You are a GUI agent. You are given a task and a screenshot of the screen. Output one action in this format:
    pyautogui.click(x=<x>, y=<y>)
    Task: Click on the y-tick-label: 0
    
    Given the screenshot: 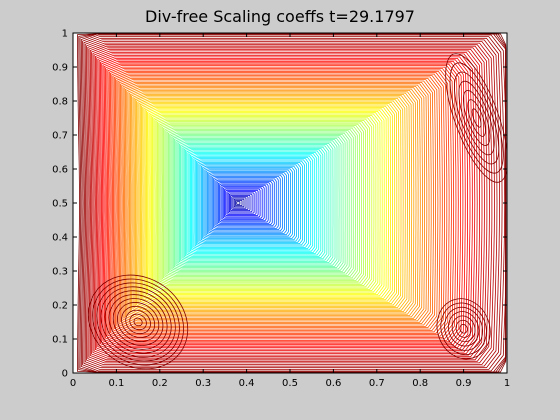 What is the action you would take?
    pyautogui.click(x=65, y=374)
    